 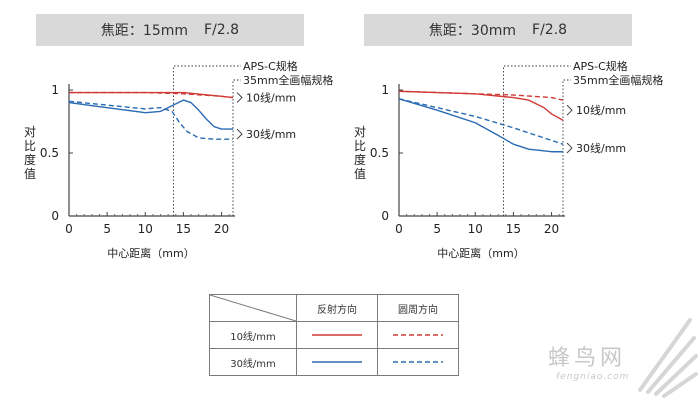 I want to click on chart-title-right: 焦距：30mm F/2.8, so click(x=498, y=30).